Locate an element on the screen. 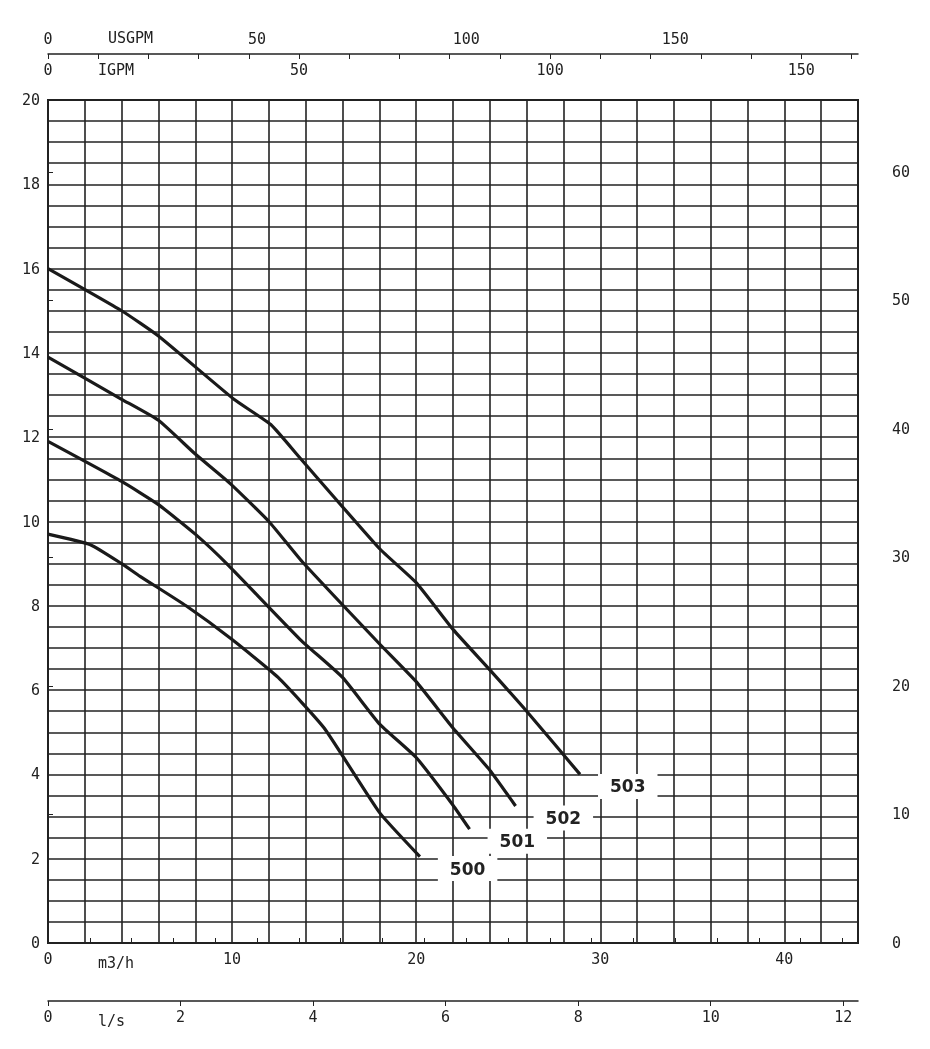 This screenshot has width=930, height=1049. y-tick-label: 8 is located at coordinates (35, 605).